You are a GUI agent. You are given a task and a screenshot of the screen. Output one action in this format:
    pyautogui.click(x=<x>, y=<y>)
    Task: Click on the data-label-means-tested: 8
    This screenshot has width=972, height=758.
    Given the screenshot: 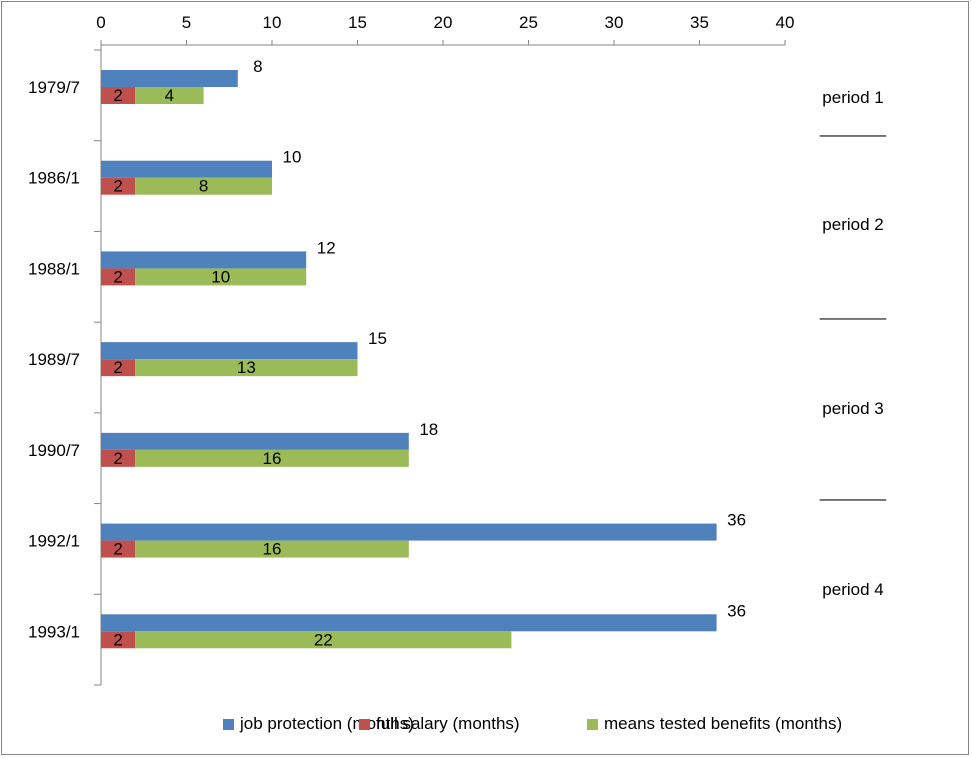 What is the action you would take?
    pyautogui.click(x=203, y=186)
    